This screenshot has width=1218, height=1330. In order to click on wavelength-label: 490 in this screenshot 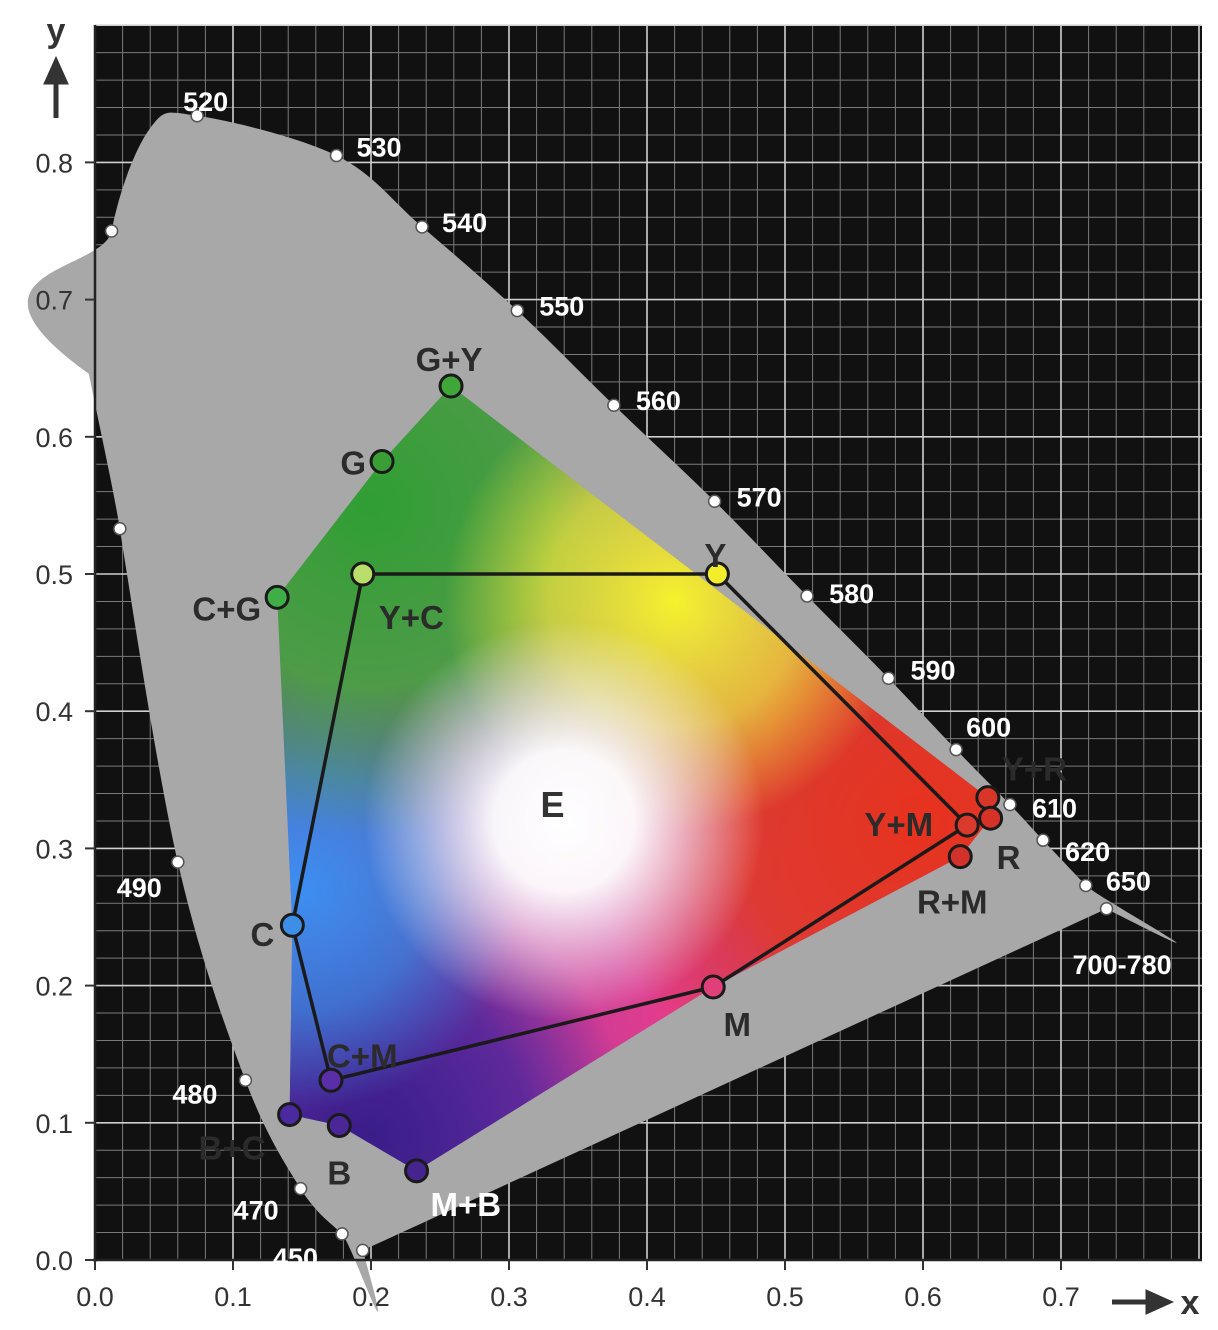, I will do `click(139, 888)`.